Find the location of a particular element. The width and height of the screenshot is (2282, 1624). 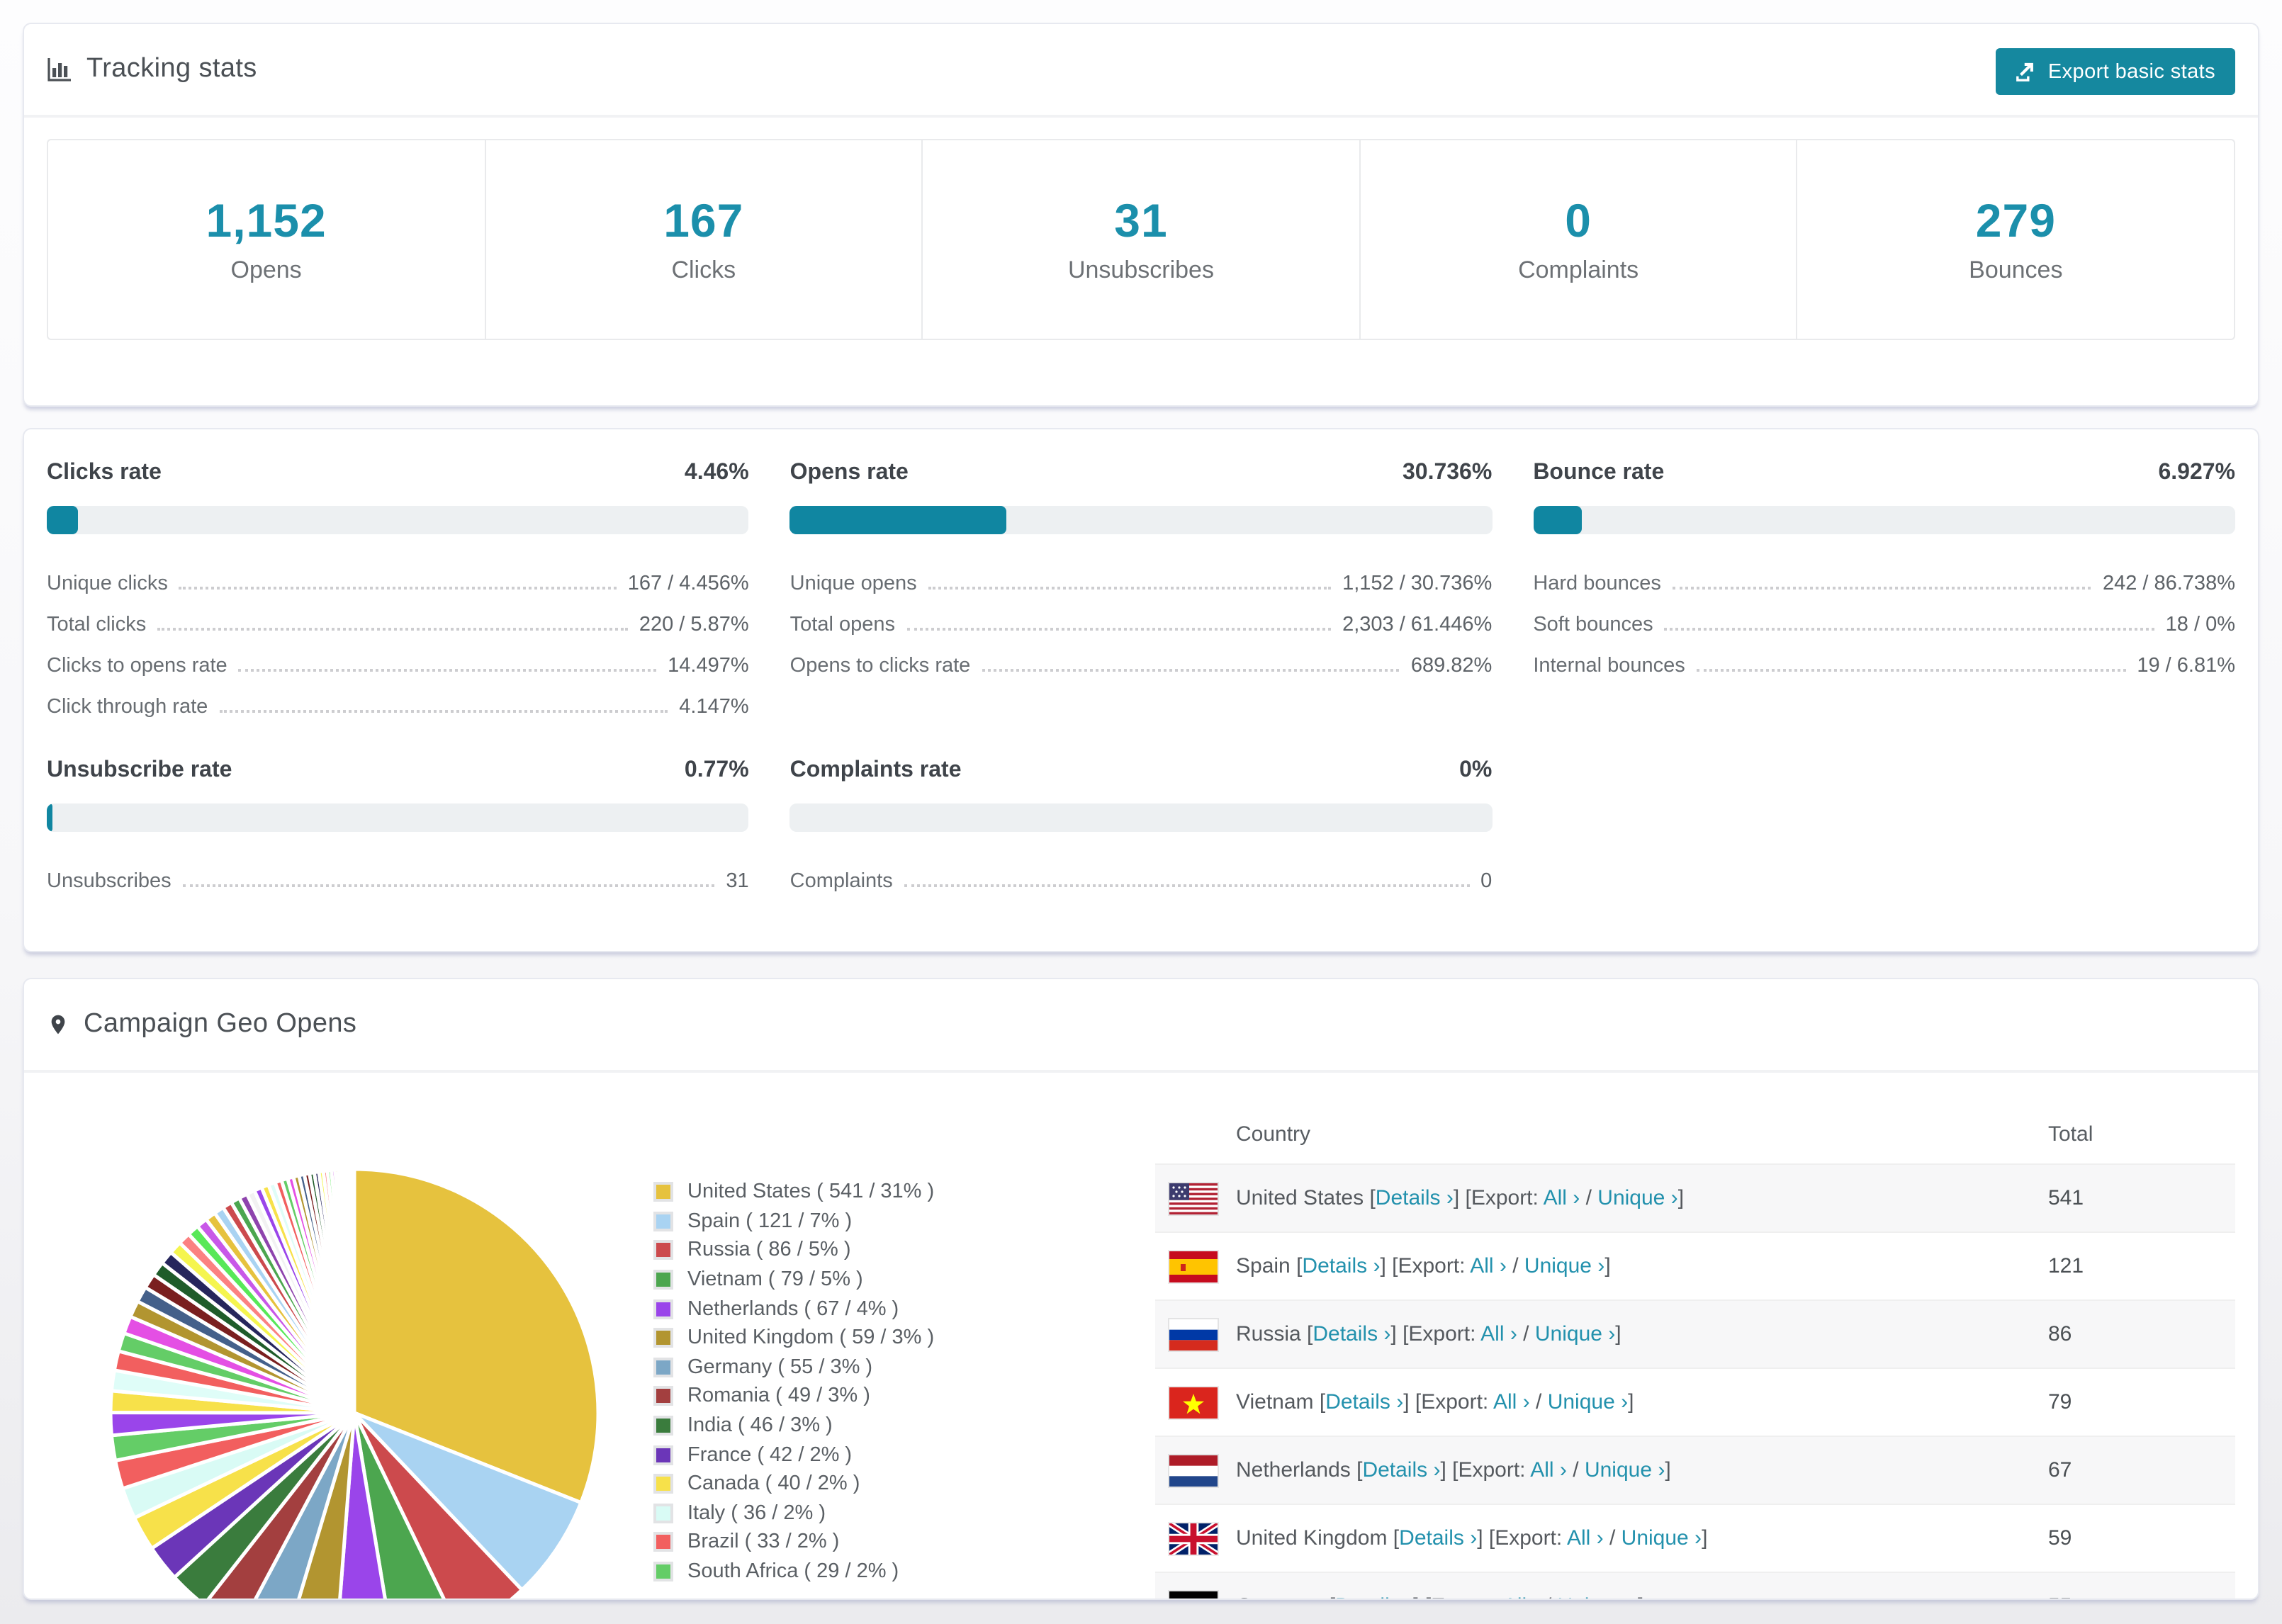

rate-row-value: 31 is located at coordinates (737, 881).